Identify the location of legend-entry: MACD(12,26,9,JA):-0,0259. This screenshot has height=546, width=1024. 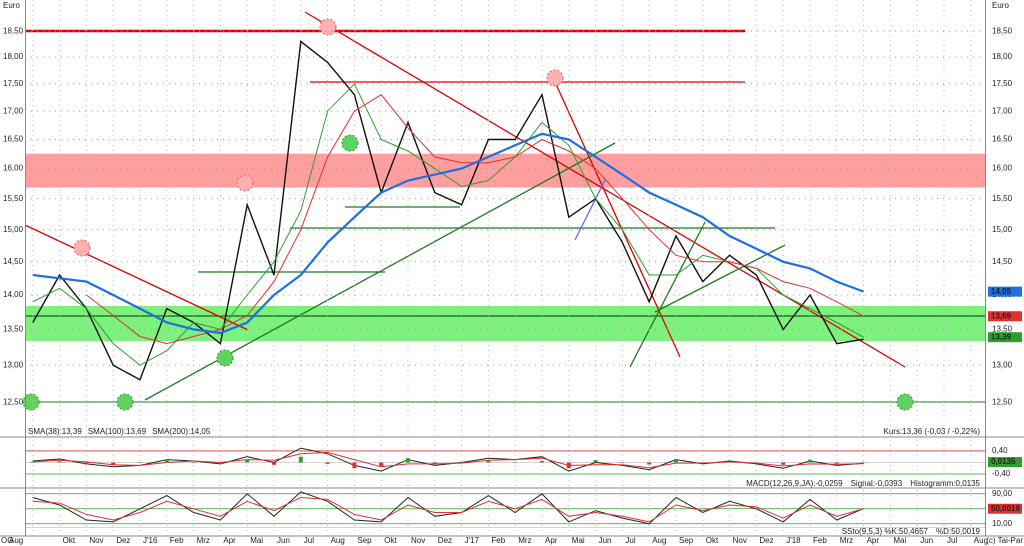
(794, 483).